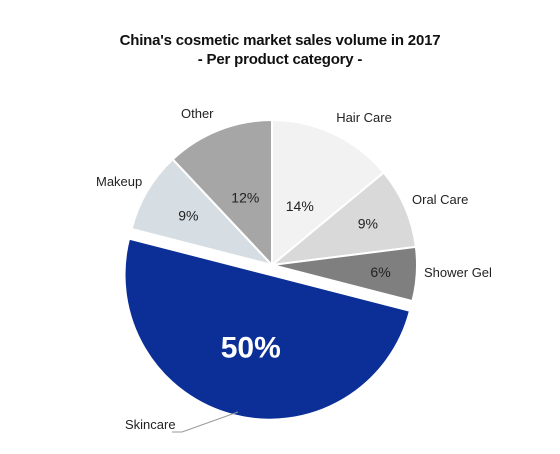  What do you see at coordinates (222, 193) in the screenshot?
I see `pie-slice-other` at bounding box center [222, 193].